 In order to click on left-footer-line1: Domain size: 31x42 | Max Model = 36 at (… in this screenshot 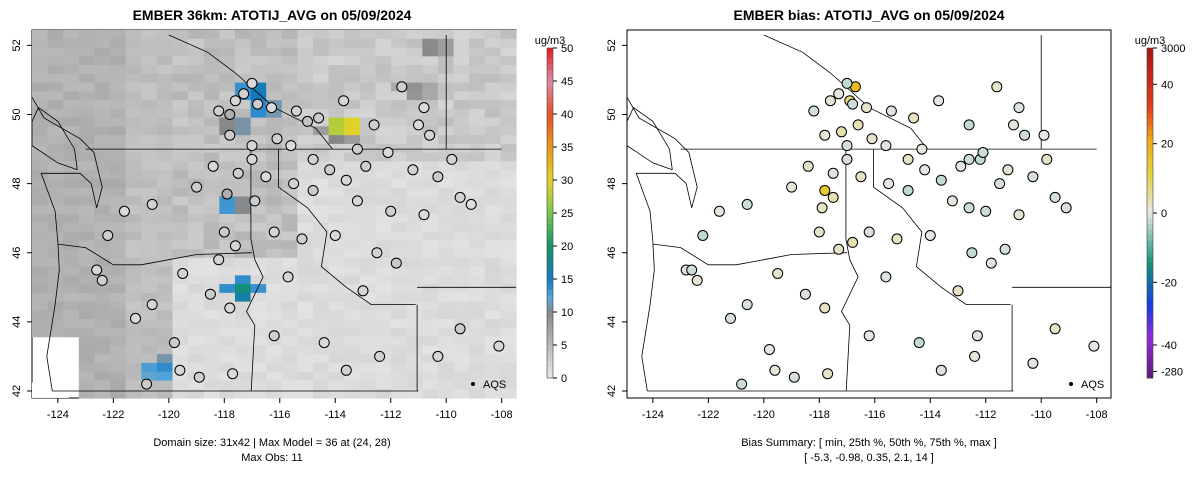, I will do `click(271, 443)`.